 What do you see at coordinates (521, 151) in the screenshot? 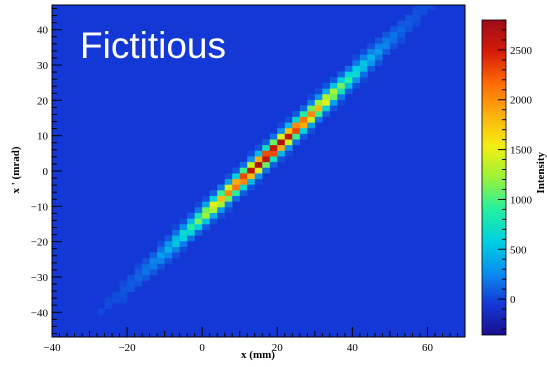
I see `z-tick-label: 1500` at bounding box center [521, 151].